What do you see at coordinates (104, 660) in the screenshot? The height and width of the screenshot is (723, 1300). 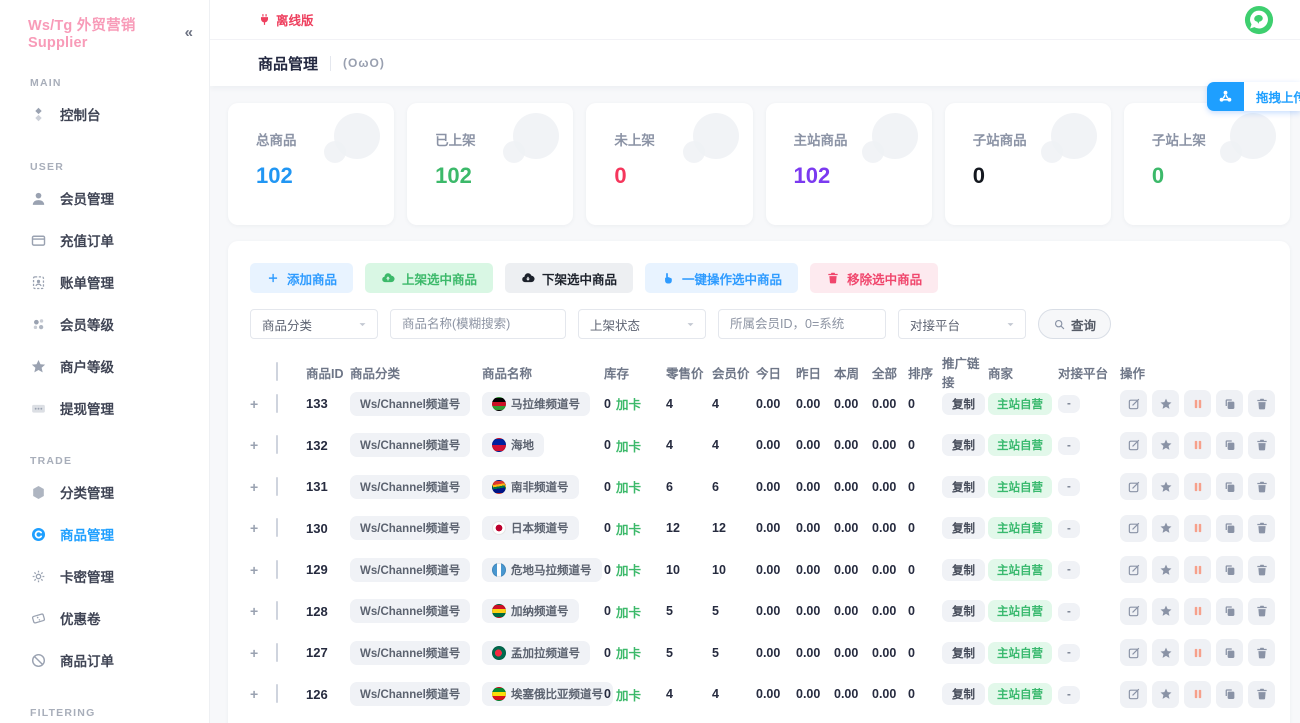 I see `sidebar-item-商品订单: 商品订单` at bounding box center [104, 660].